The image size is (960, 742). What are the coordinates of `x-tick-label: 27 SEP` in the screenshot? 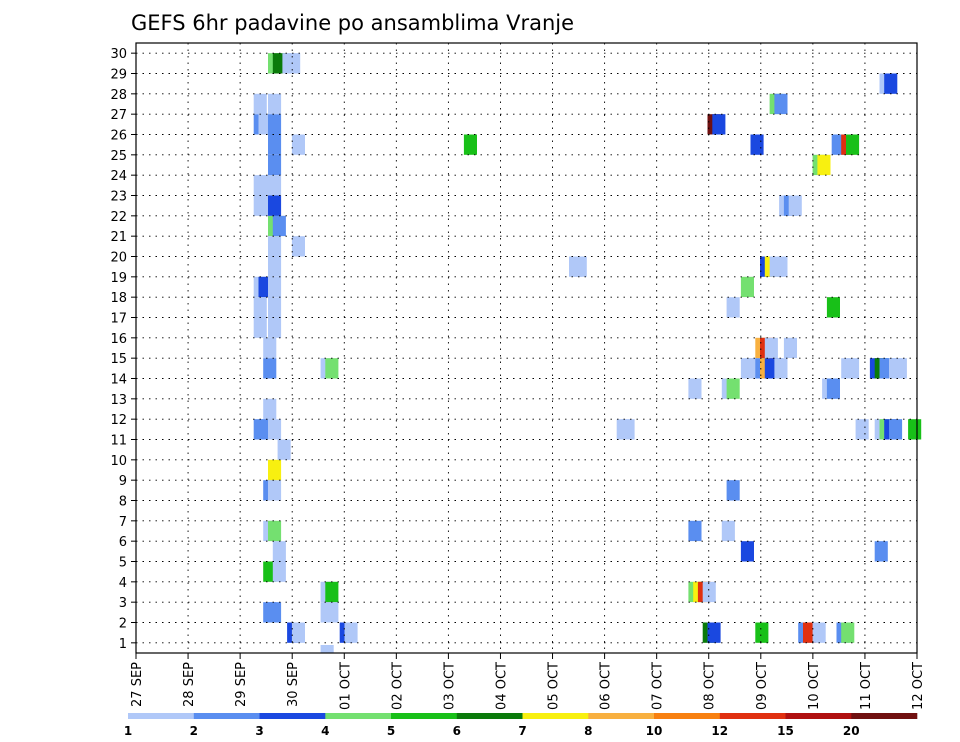 It's located at (137, 684).